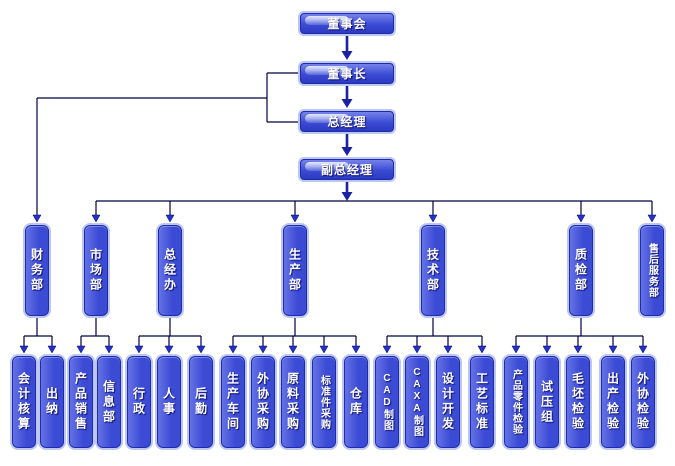  I want to click on leaf-cashier: 出纳, so click(52, 402).